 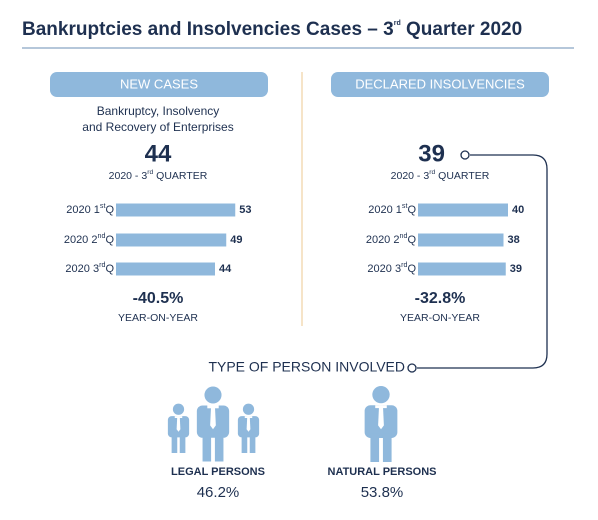 I want to click on value-label: 40, so click(x=518, y=210).